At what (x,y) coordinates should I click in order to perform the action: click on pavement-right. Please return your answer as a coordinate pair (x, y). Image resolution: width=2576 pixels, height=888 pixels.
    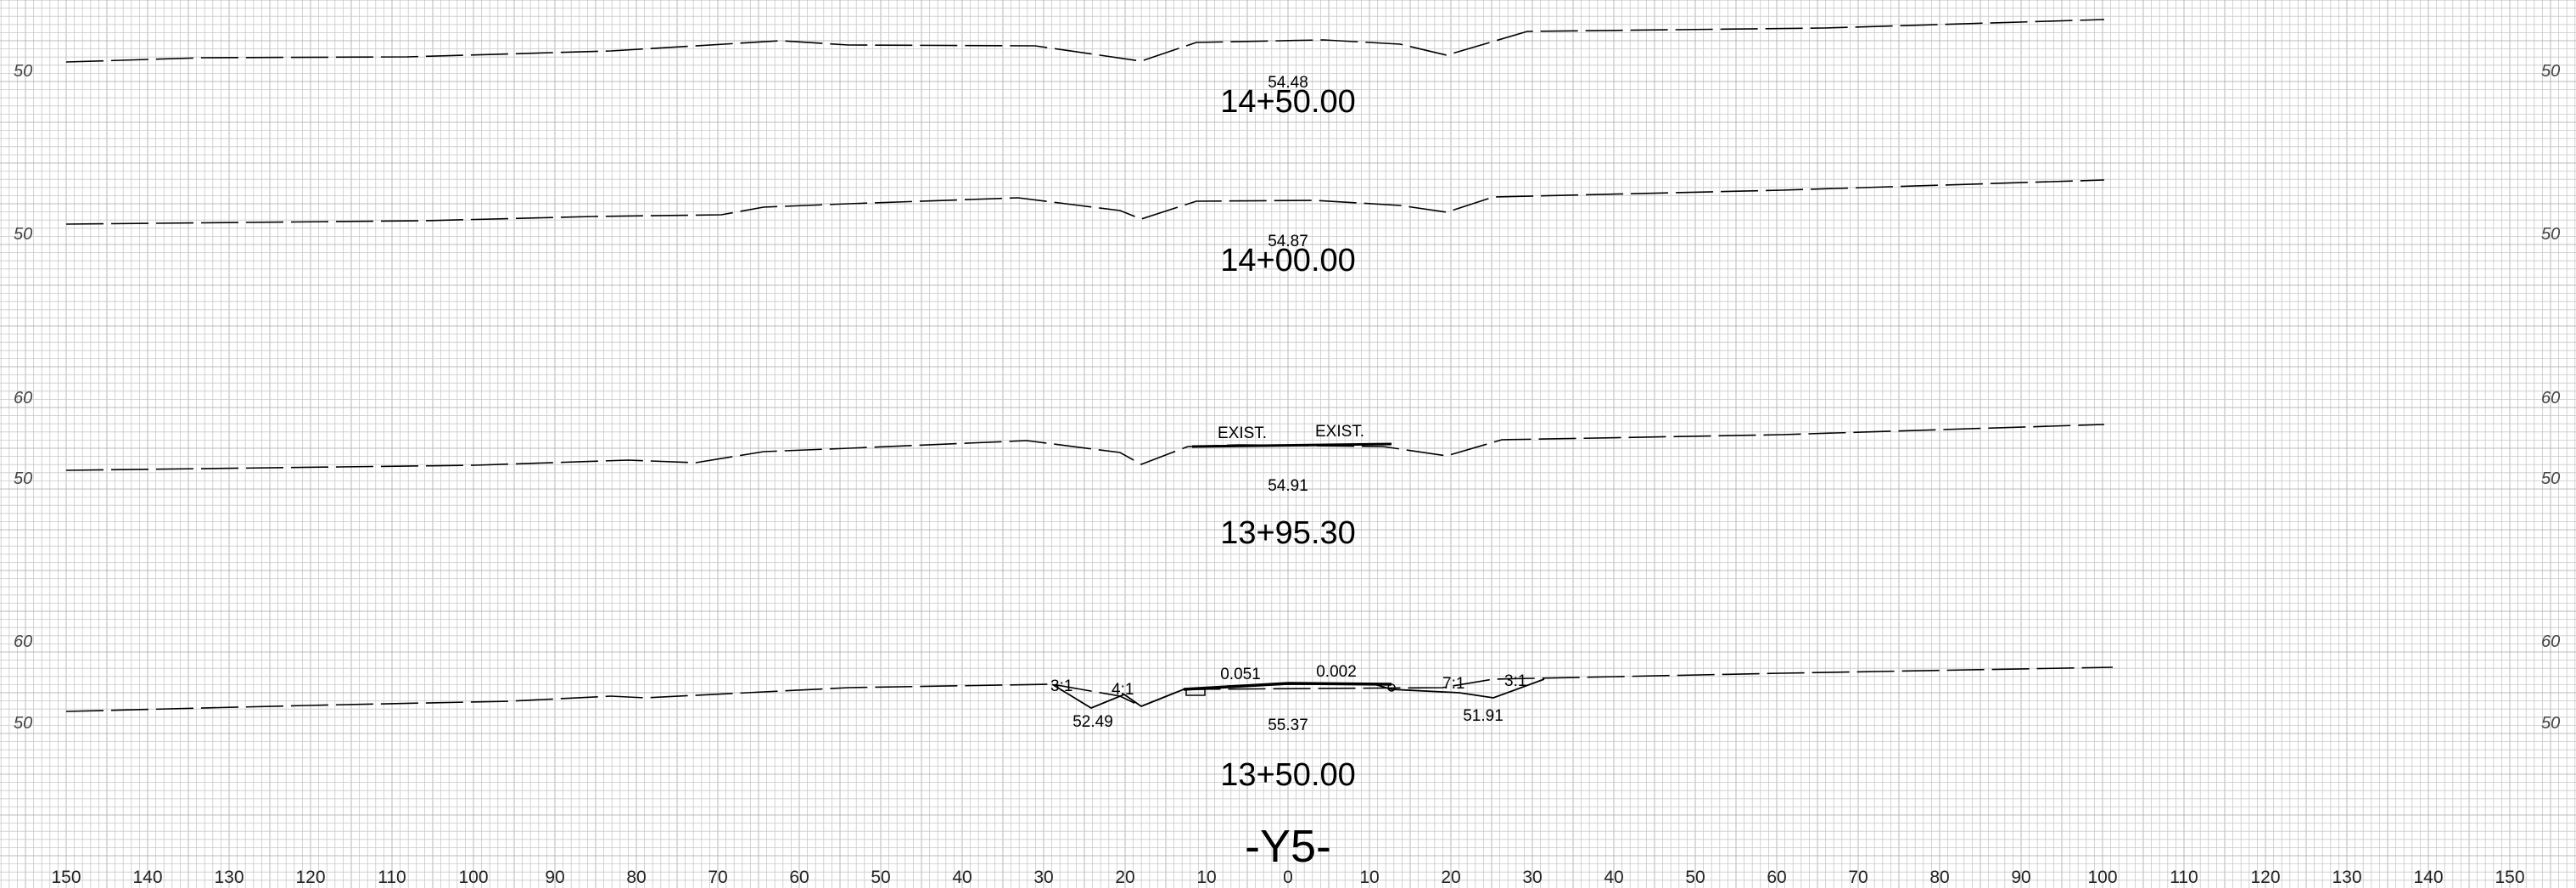
    Looking at the image, I should click on (1340, 683).